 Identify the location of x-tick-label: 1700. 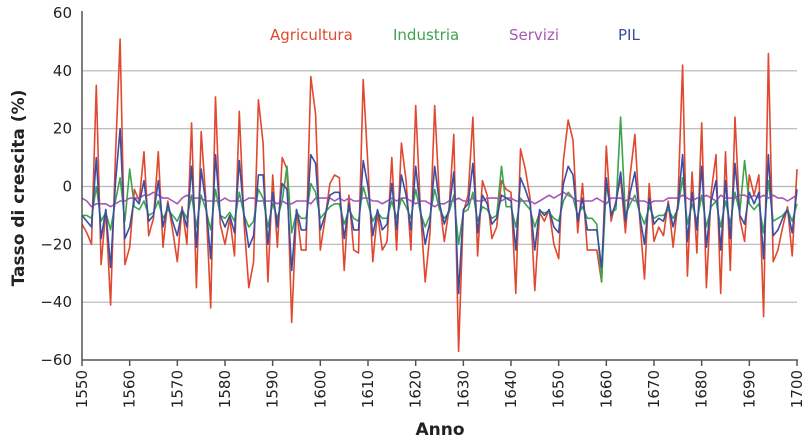
(797, 389).